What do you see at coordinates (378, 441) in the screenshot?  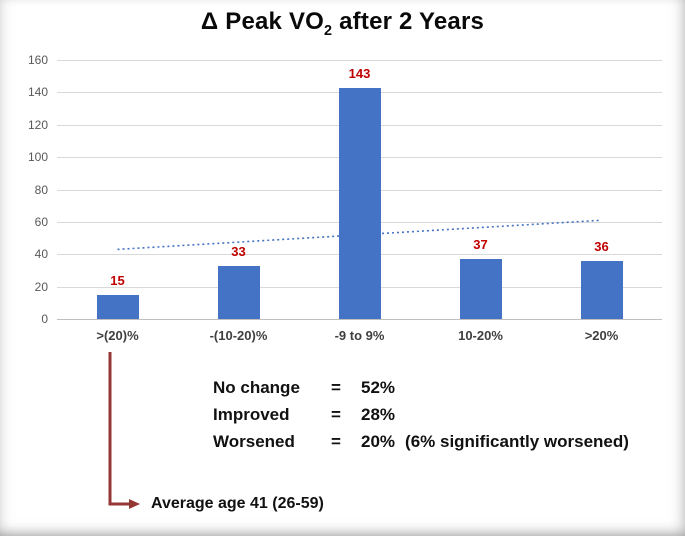 I see `note-value: 20%` at bounding box center [378, 441].